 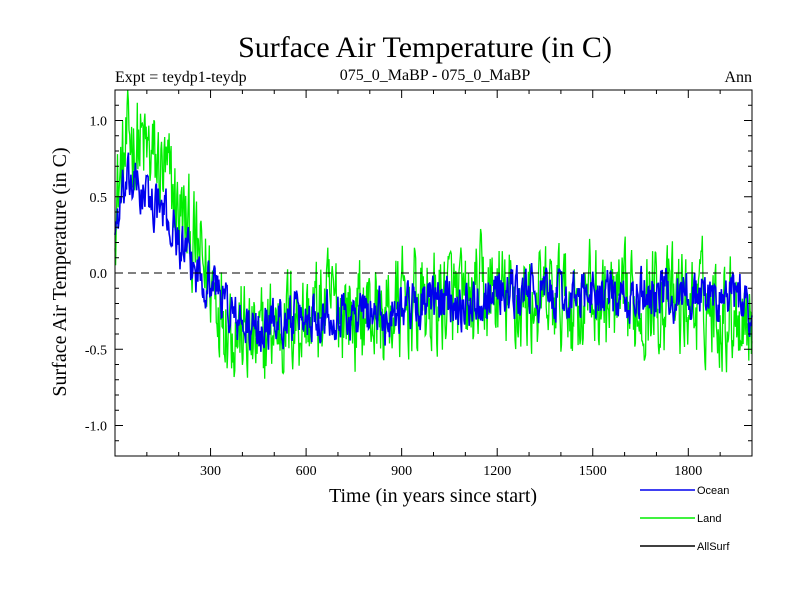 I want to click on chart-title: Surface Air Temperature (in C), so click(x=425, y=47).